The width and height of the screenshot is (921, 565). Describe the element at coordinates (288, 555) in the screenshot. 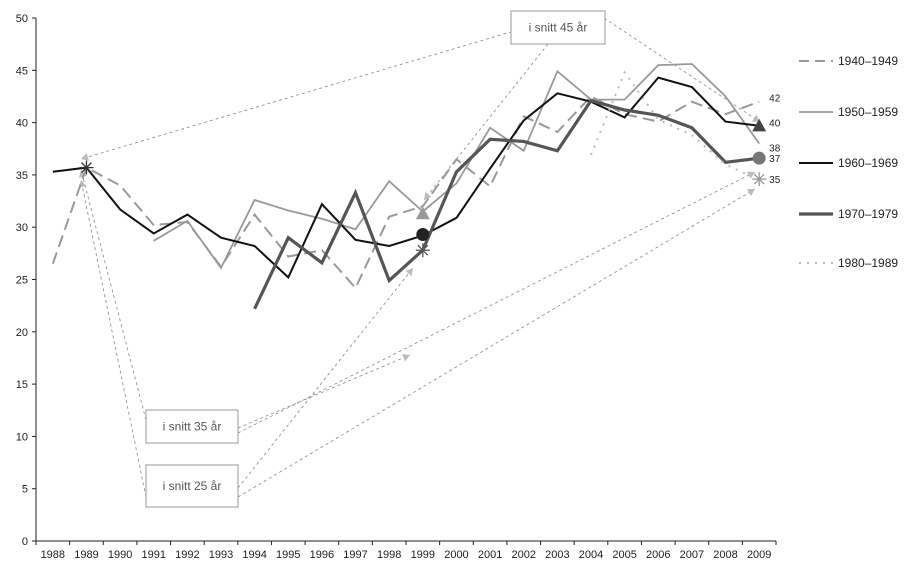

I see `x-tick-label: 1995` at that location.